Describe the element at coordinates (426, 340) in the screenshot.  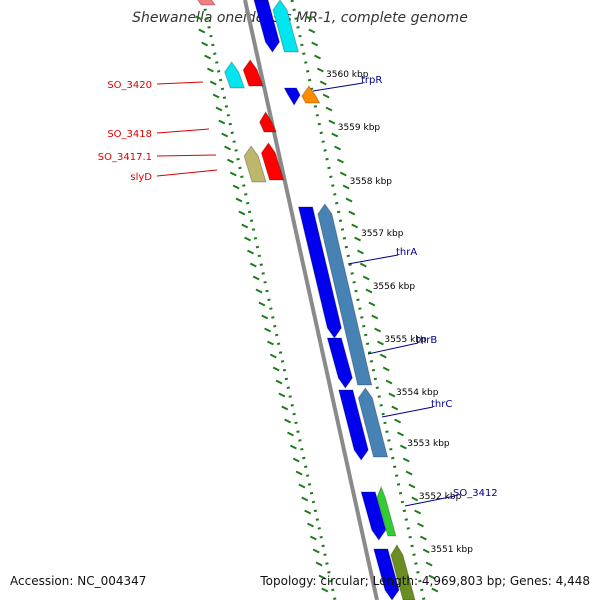
I see `right-gene-label: thrB` at that location.